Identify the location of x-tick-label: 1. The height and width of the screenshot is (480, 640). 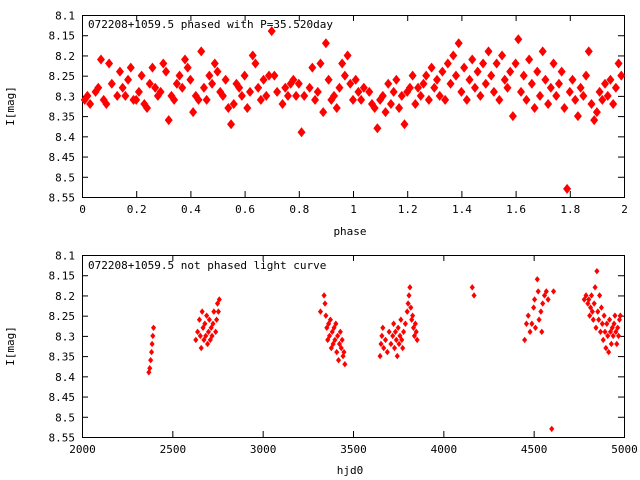
(353, 209).